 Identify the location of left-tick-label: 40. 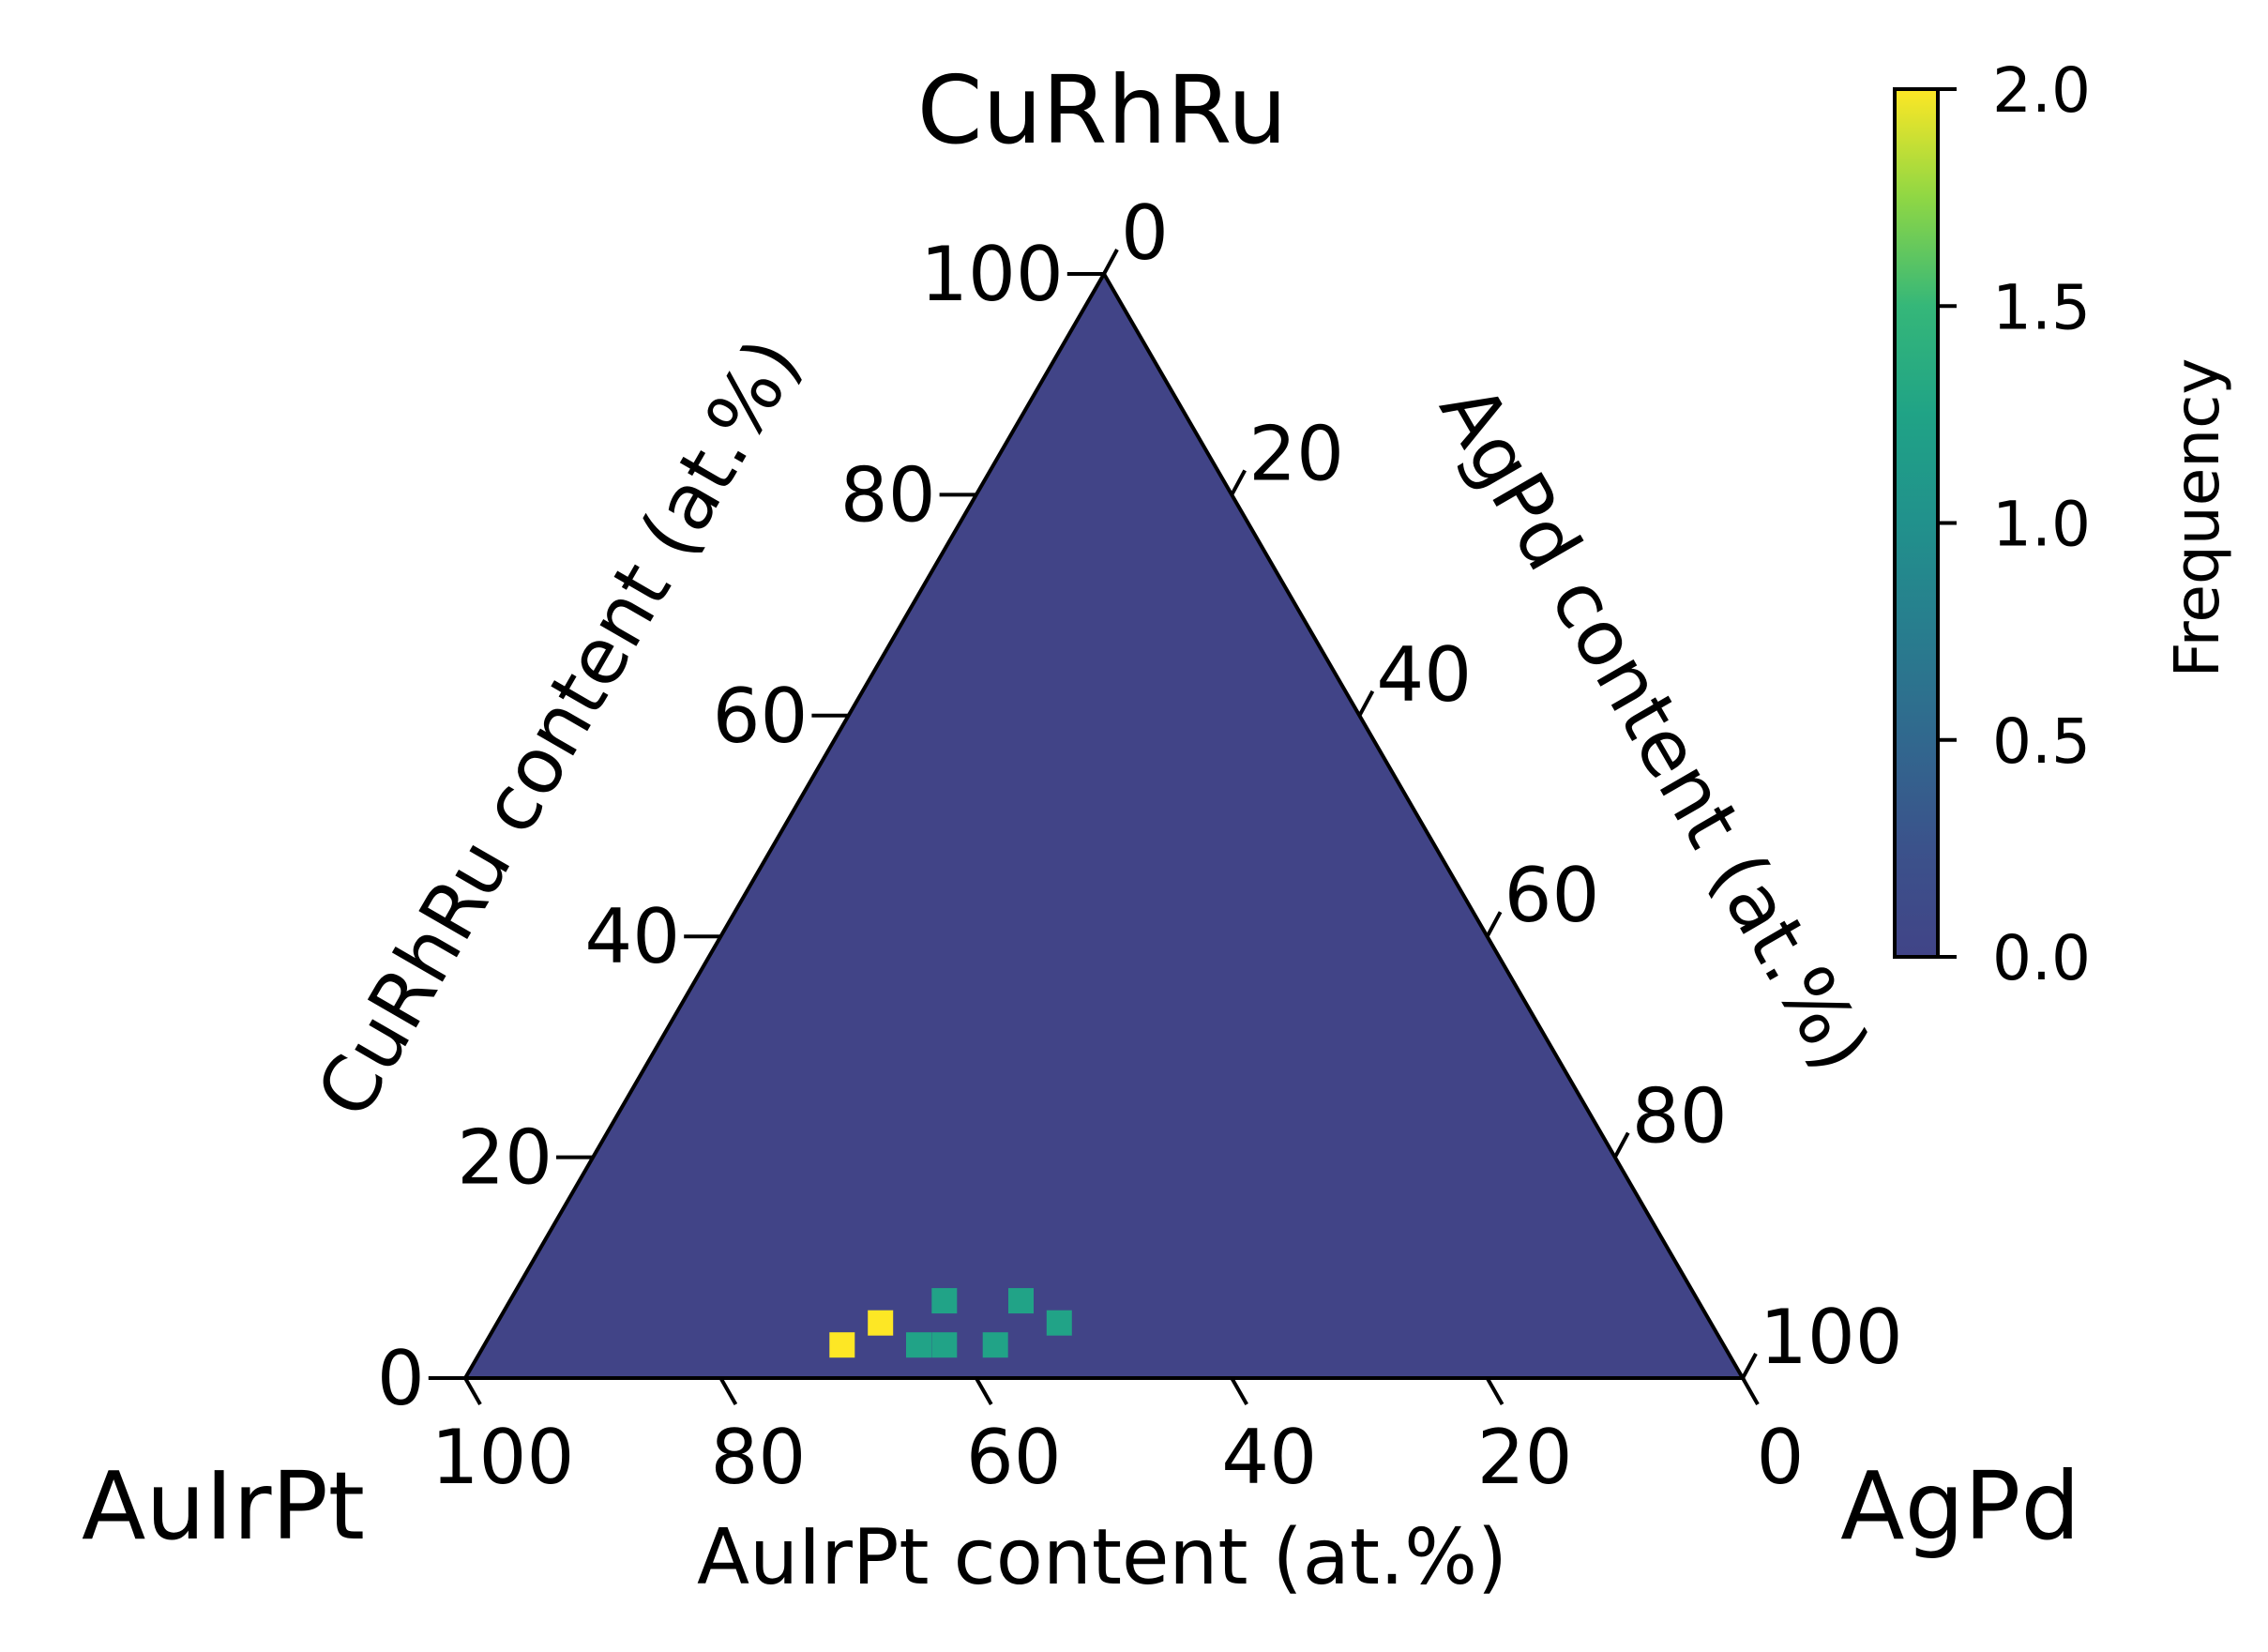
(632, 936).